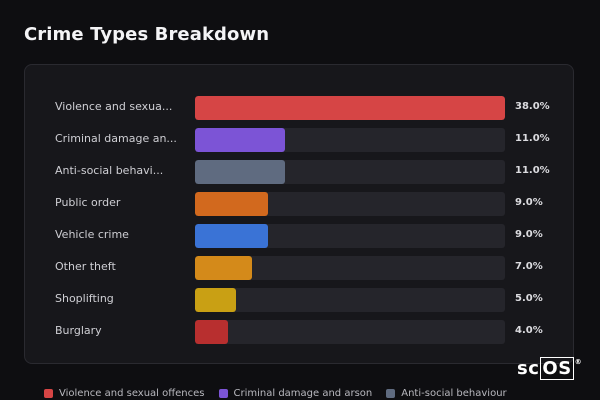 This screenshot has height=400, width=600. I want to click on bar-label: Vehicle crime, so click(92, 234).